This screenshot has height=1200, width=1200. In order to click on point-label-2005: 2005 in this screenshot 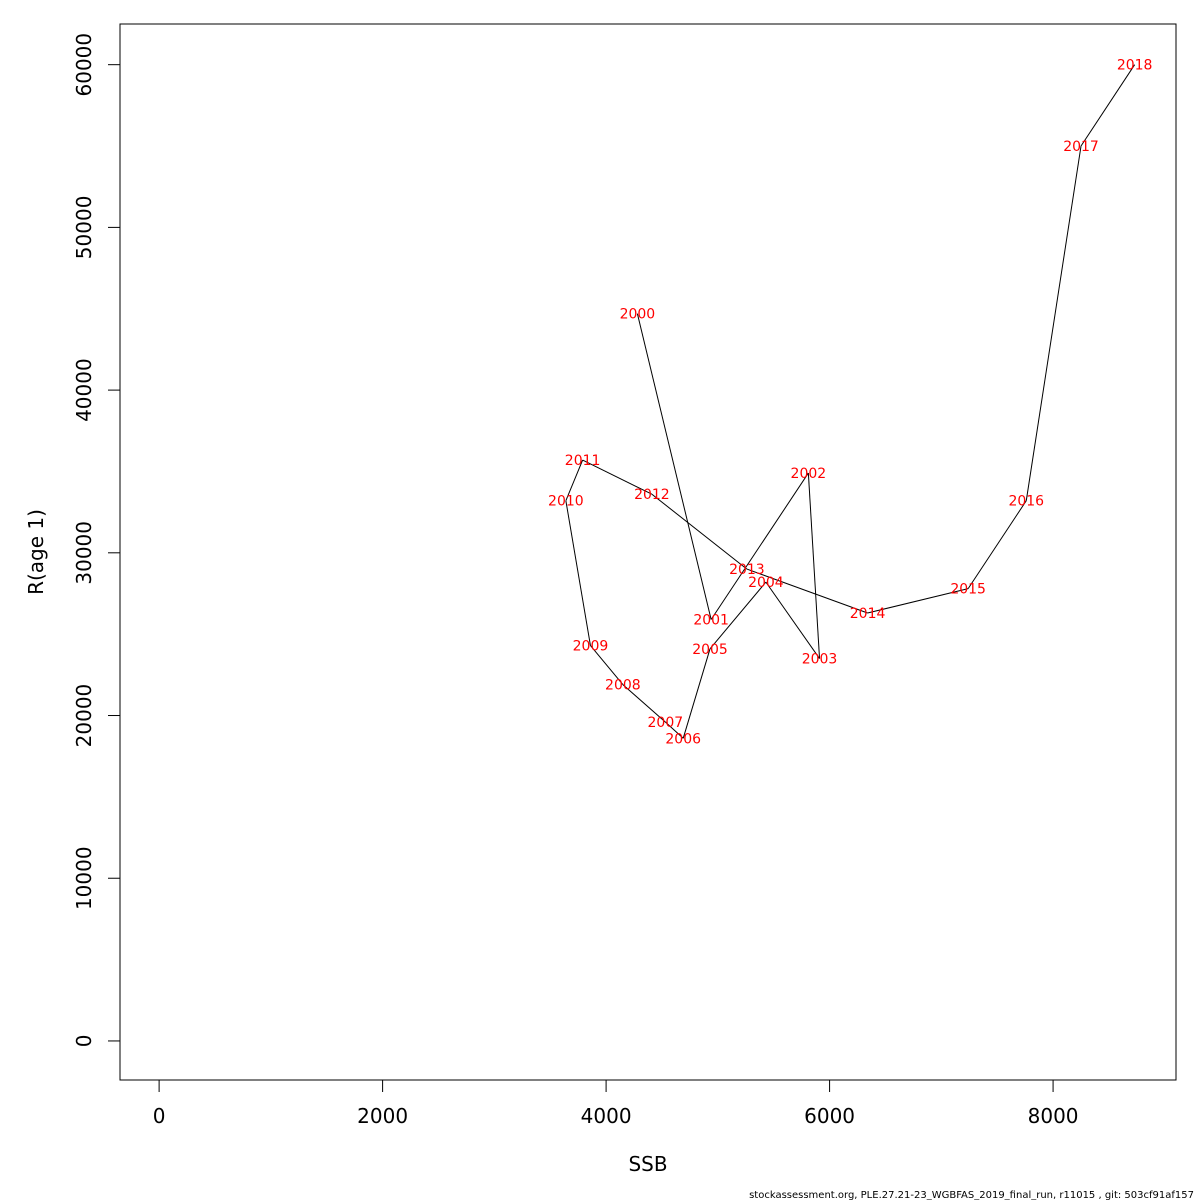, I will do `click(710, 650)`.